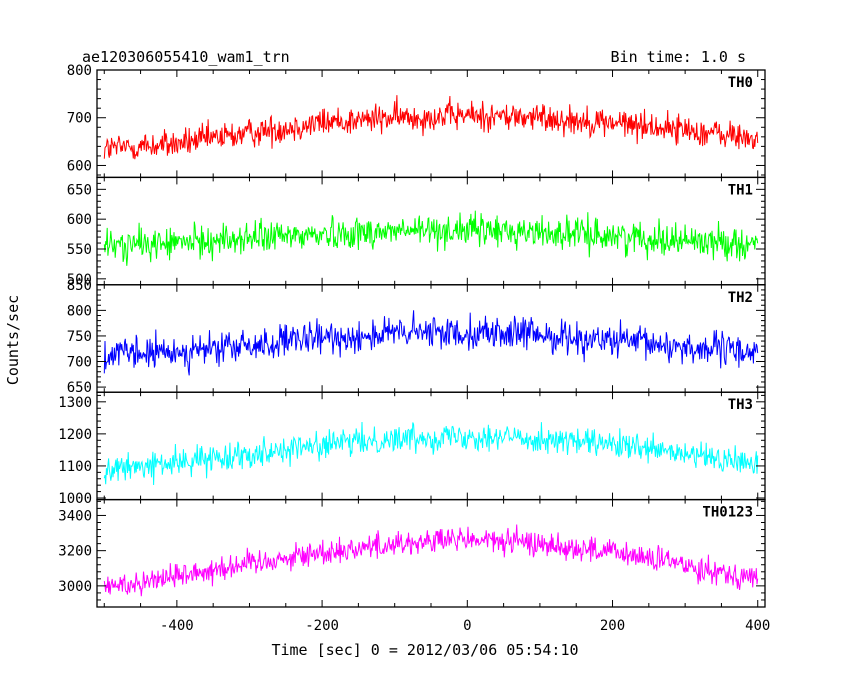 The image size is (850, 680). Describe the element at coordinates (431, 453) in the screenshot. I see `series-line-th3` at that location.